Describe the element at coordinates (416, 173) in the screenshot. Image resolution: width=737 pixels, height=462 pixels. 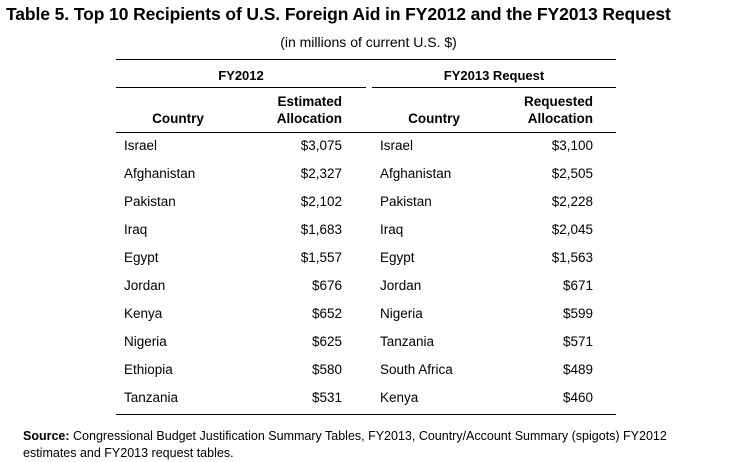
I see `fy2013-country-cell: Afghanistan` at that location.